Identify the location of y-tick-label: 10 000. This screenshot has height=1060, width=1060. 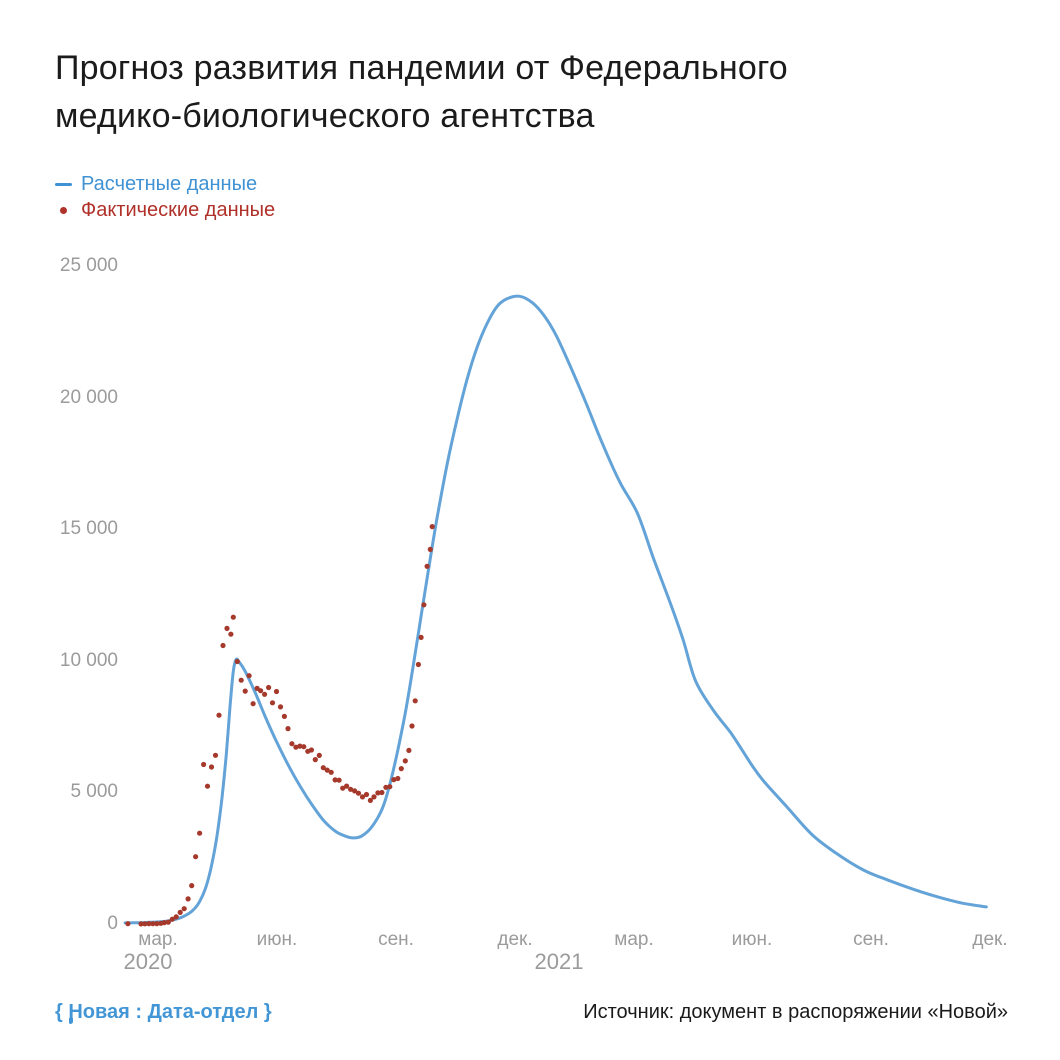
(88, 660).